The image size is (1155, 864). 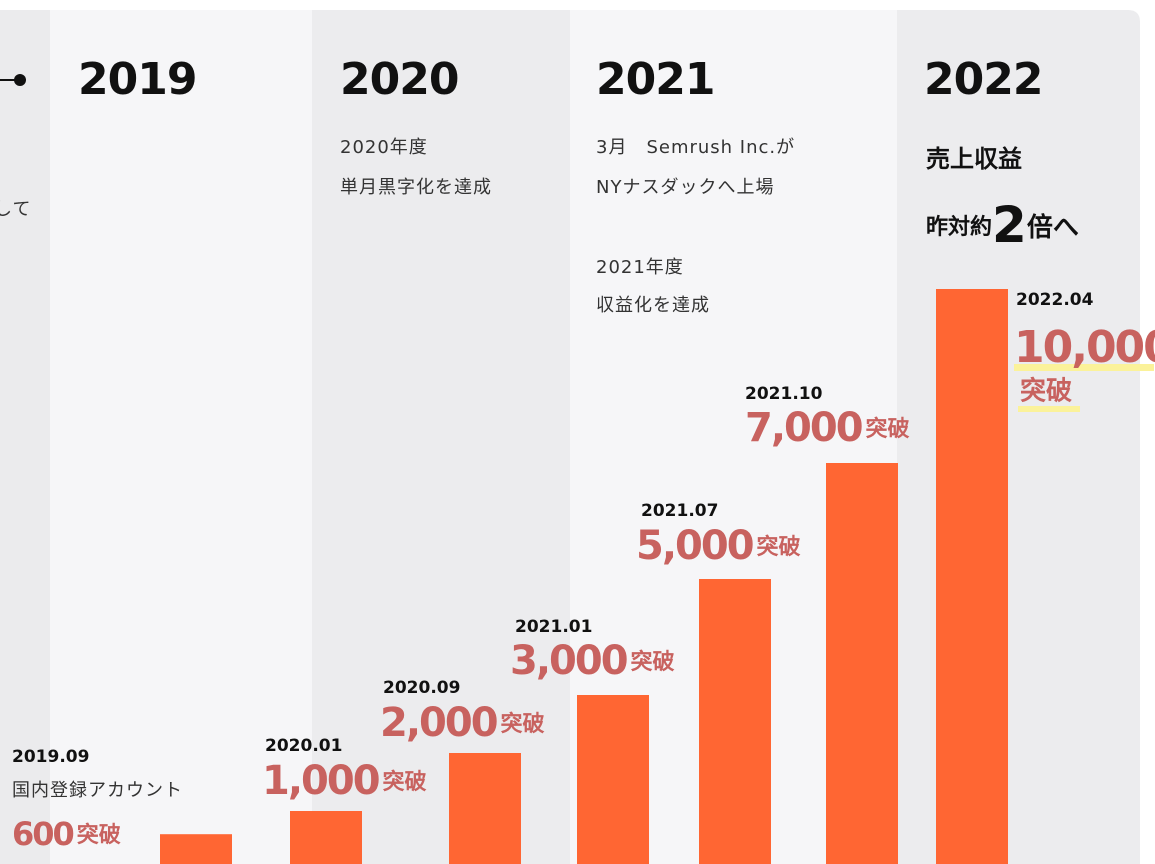 I want to click on highlight-part: 倍へ, so click(x=1053, y=227).